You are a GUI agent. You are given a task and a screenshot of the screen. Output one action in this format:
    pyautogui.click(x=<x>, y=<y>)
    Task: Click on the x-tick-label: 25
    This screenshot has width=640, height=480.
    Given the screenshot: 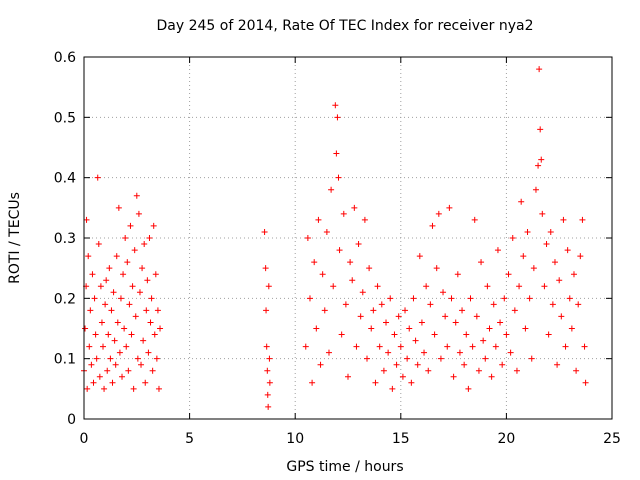 What is the action you would take?
    pyautogui.click(x=612, y=439)
    